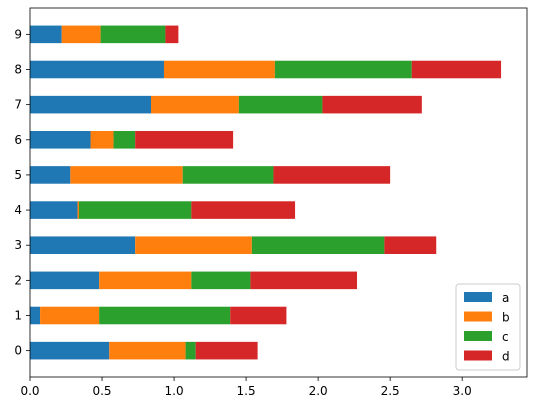 The image size is (534, 413). What do you see at coordinates (18, 280) in the screenshot?
I see `y-tick-label: 2` at bounding box center [18, 280].